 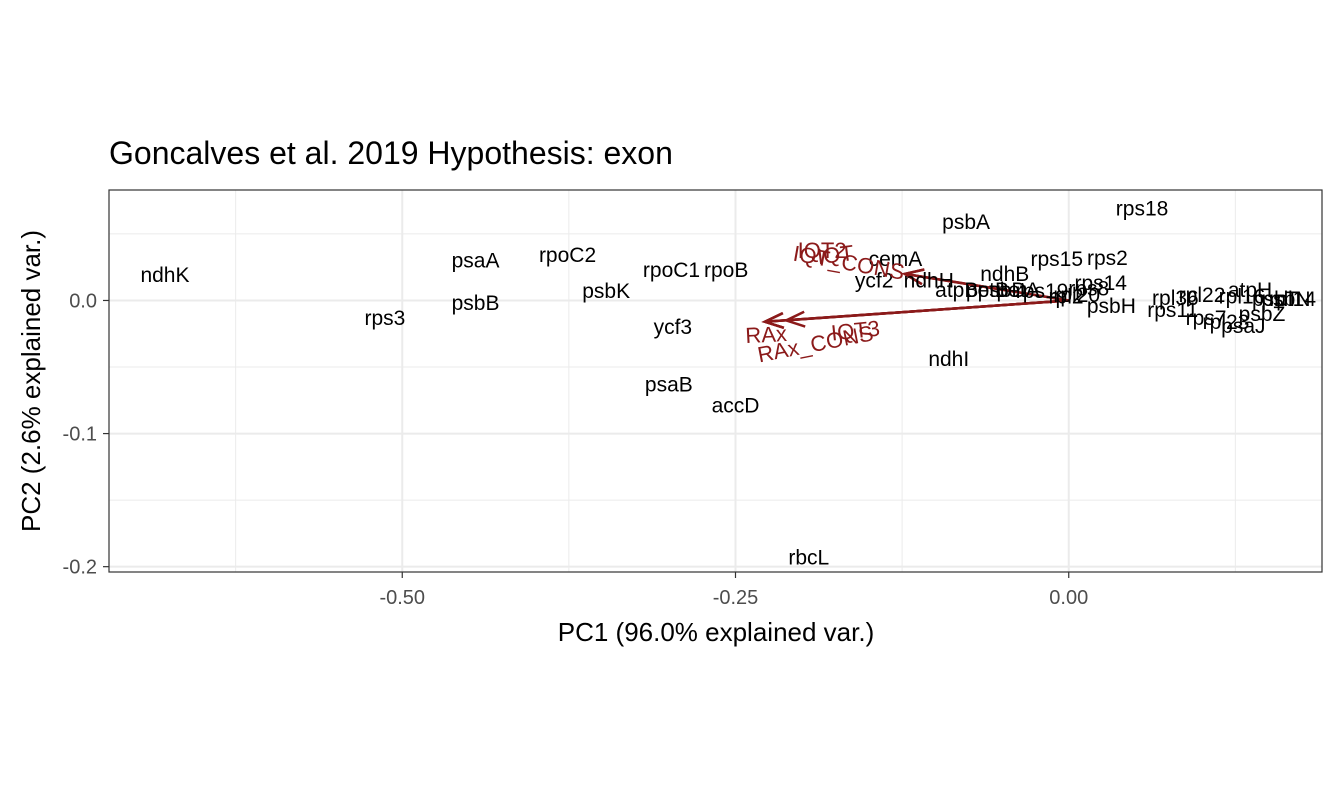 I want to click on gene-label: psbN, so click(x=1285, y=299).